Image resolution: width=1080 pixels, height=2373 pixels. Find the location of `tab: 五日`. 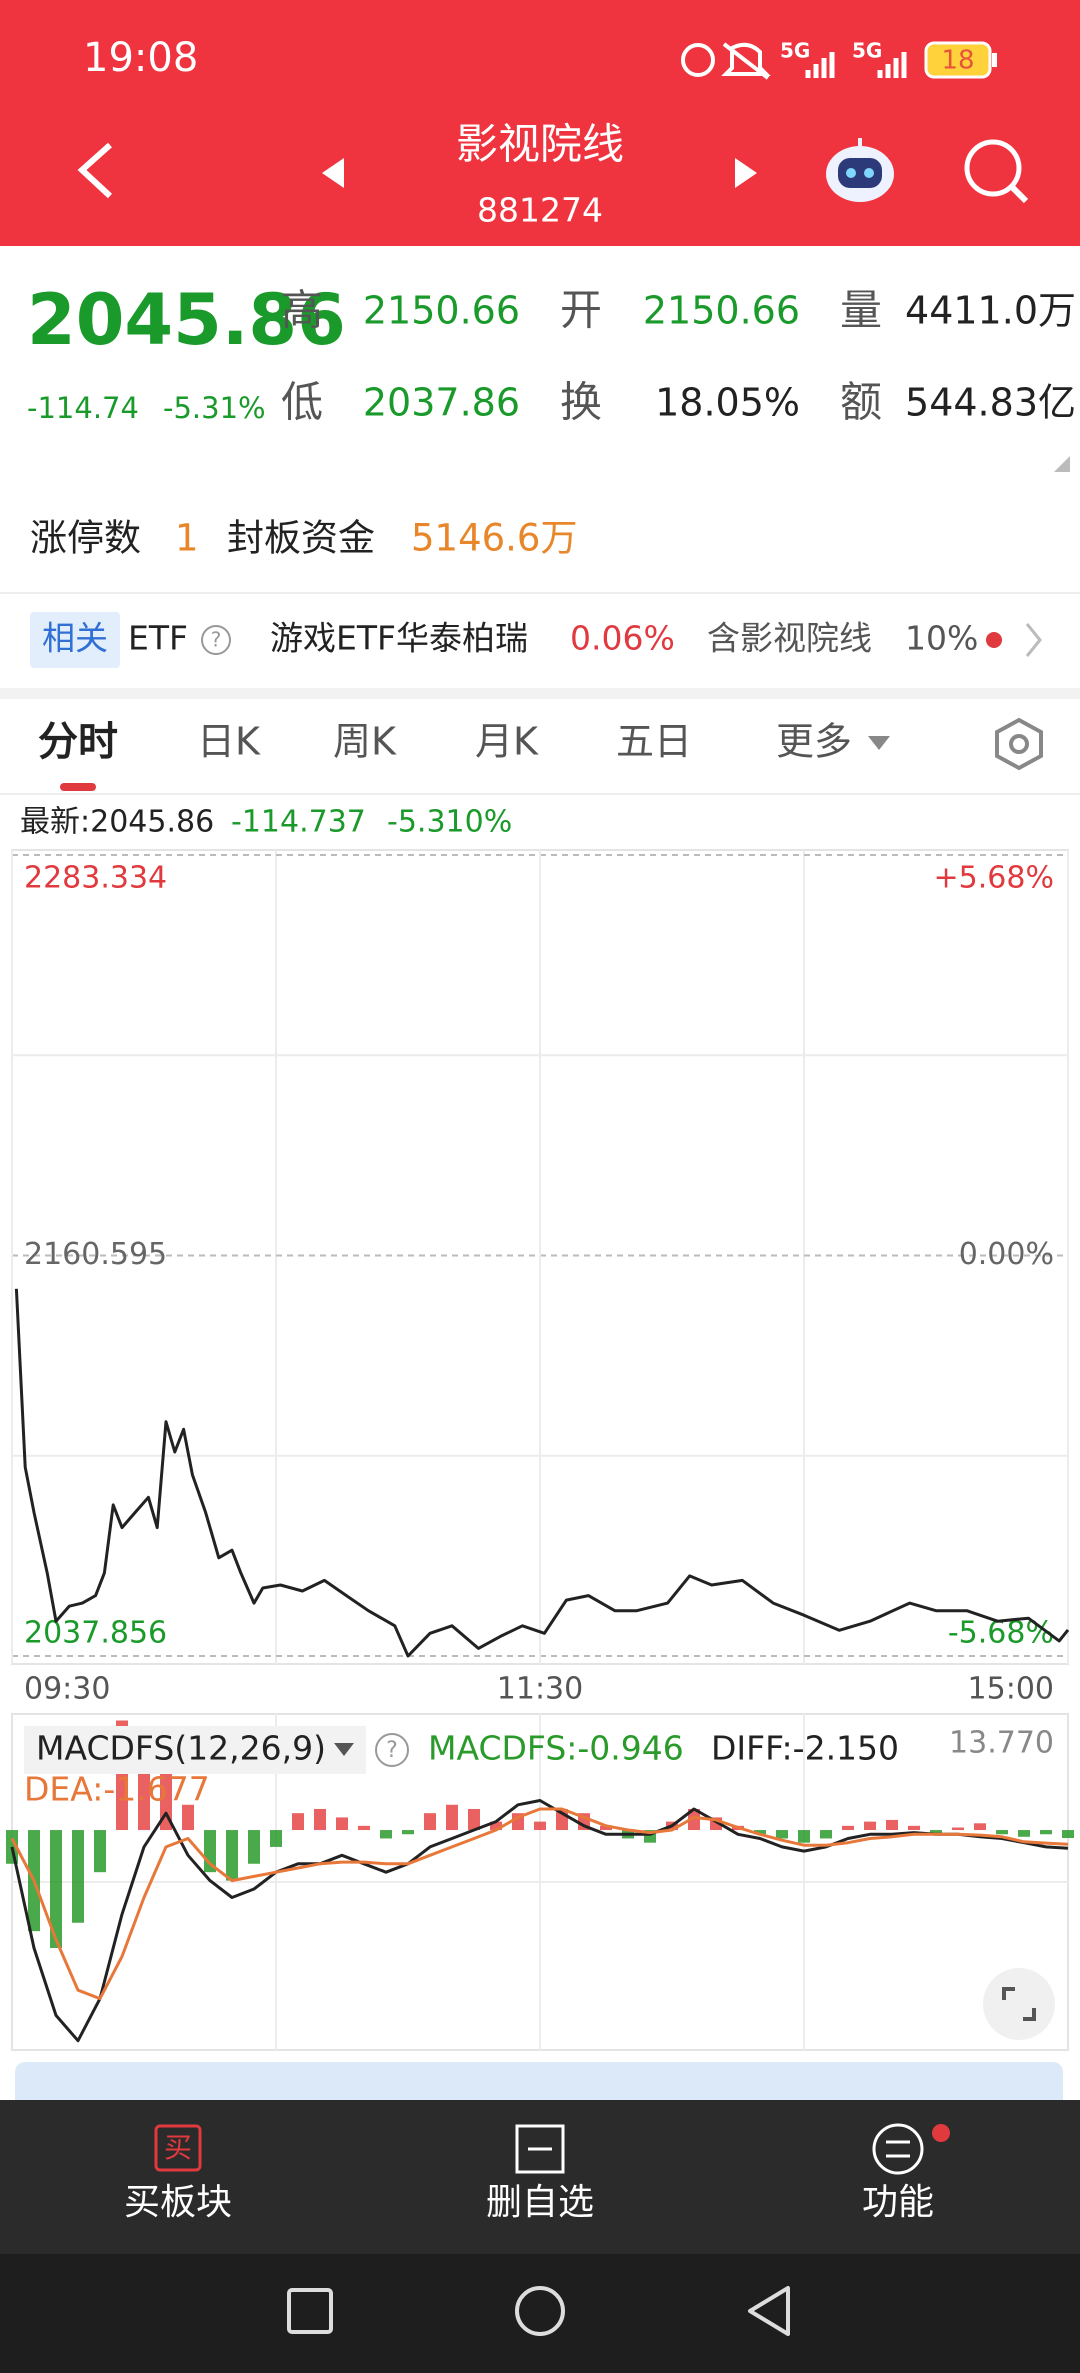

tab: 五日 is located at coordinates (654, 742).